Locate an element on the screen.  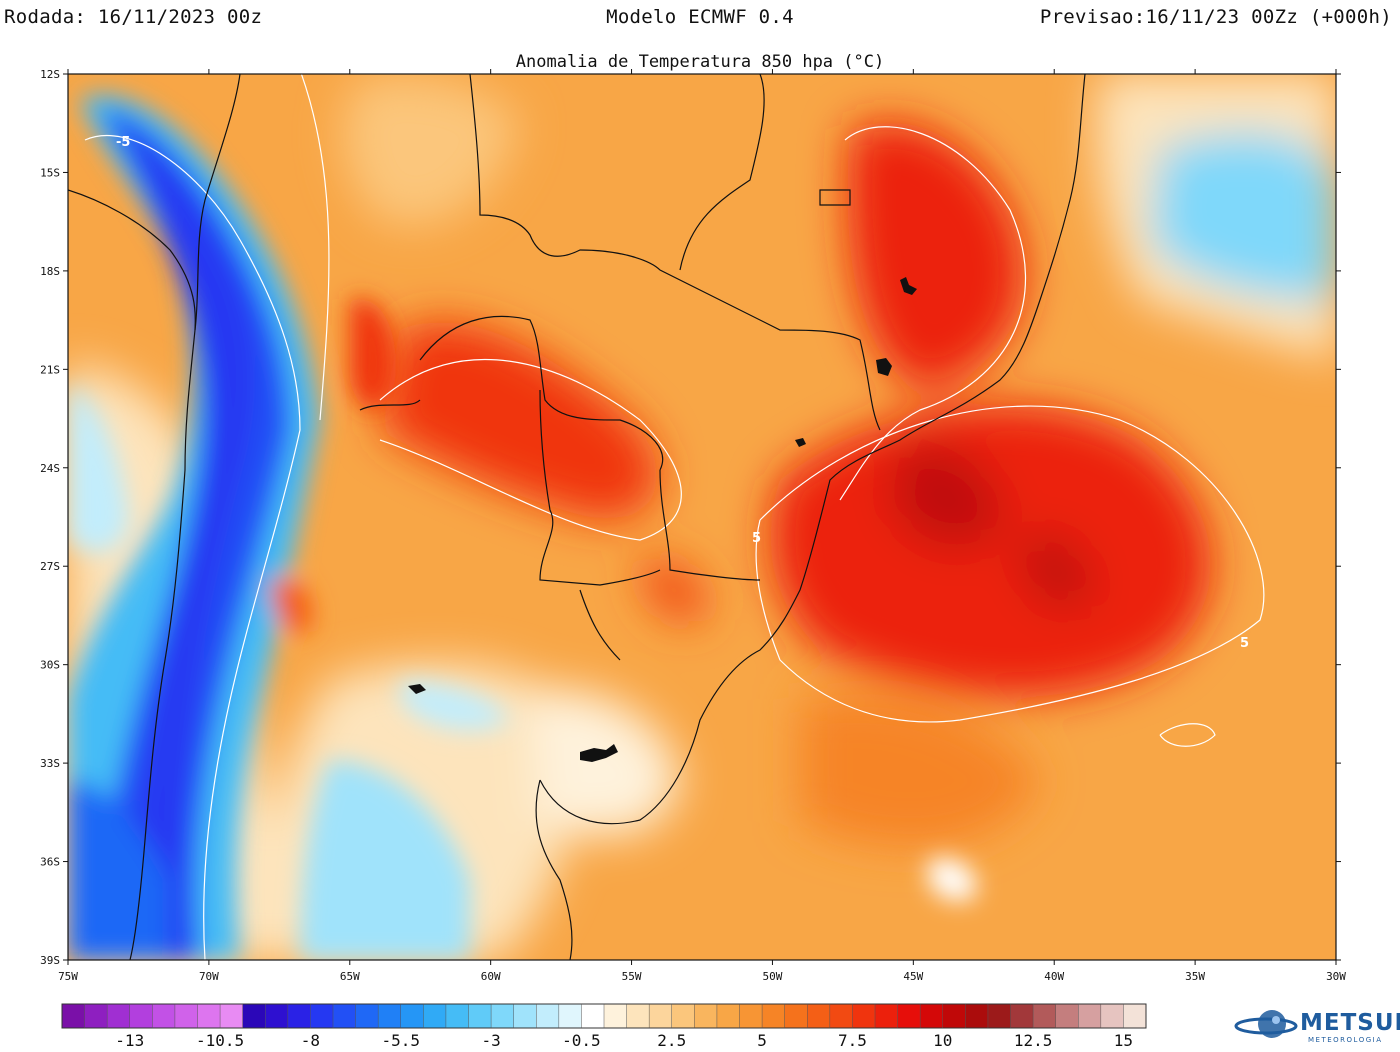
colorbar-label: -0.5 is located at coordinates (581, 1040).